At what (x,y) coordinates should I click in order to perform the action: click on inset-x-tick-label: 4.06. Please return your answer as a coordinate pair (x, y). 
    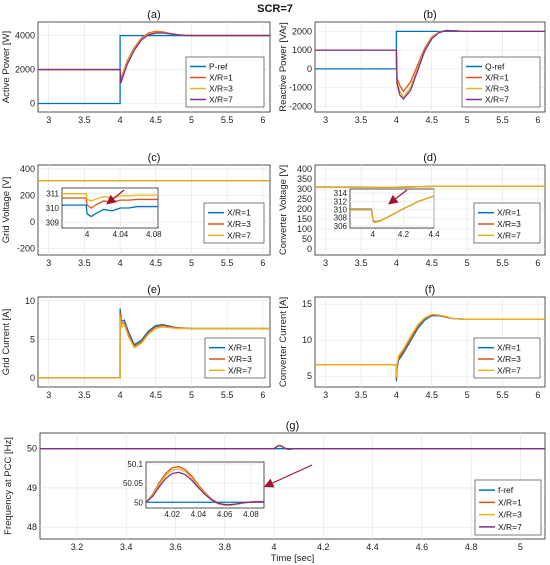
    Looking at the image, I should click on (225, 514).